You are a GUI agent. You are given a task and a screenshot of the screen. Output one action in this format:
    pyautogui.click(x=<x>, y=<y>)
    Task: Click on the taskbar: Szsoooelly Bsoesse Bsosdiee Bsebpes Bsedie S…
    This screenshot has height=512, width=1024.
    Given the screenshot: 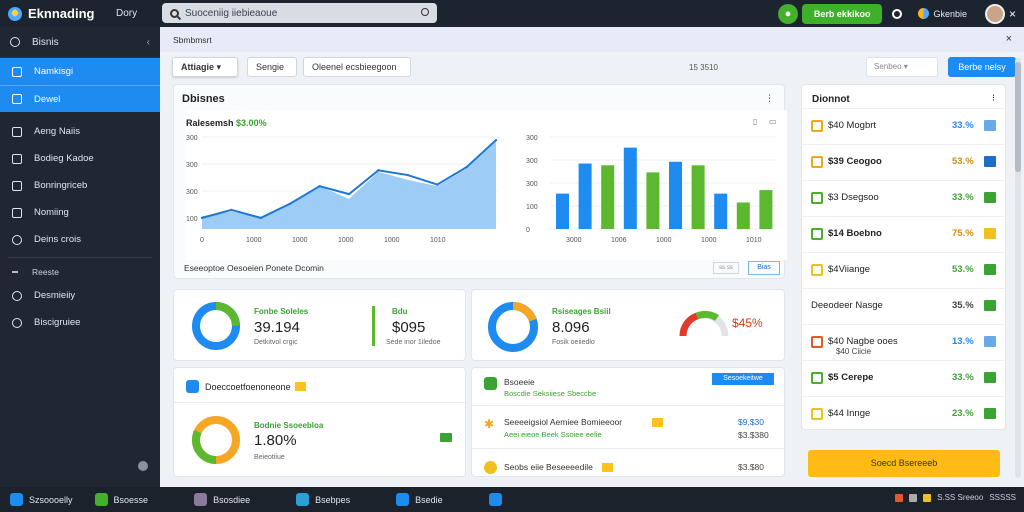 What is the action you would take?
    pyautogui.click(x=512, y=499)
    